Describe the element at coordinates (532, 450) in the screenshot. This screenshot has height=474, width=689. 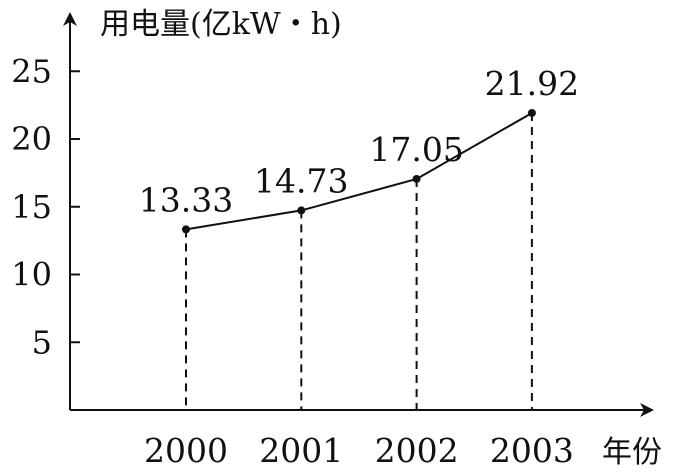
I see `x-tick-label: 2003` at that location.